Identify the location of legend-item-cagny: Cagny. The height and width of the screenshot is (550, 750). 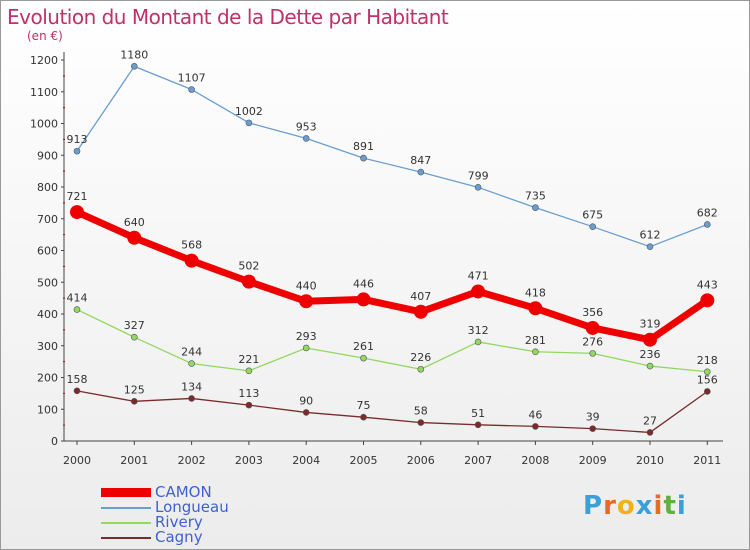
(165, 537).